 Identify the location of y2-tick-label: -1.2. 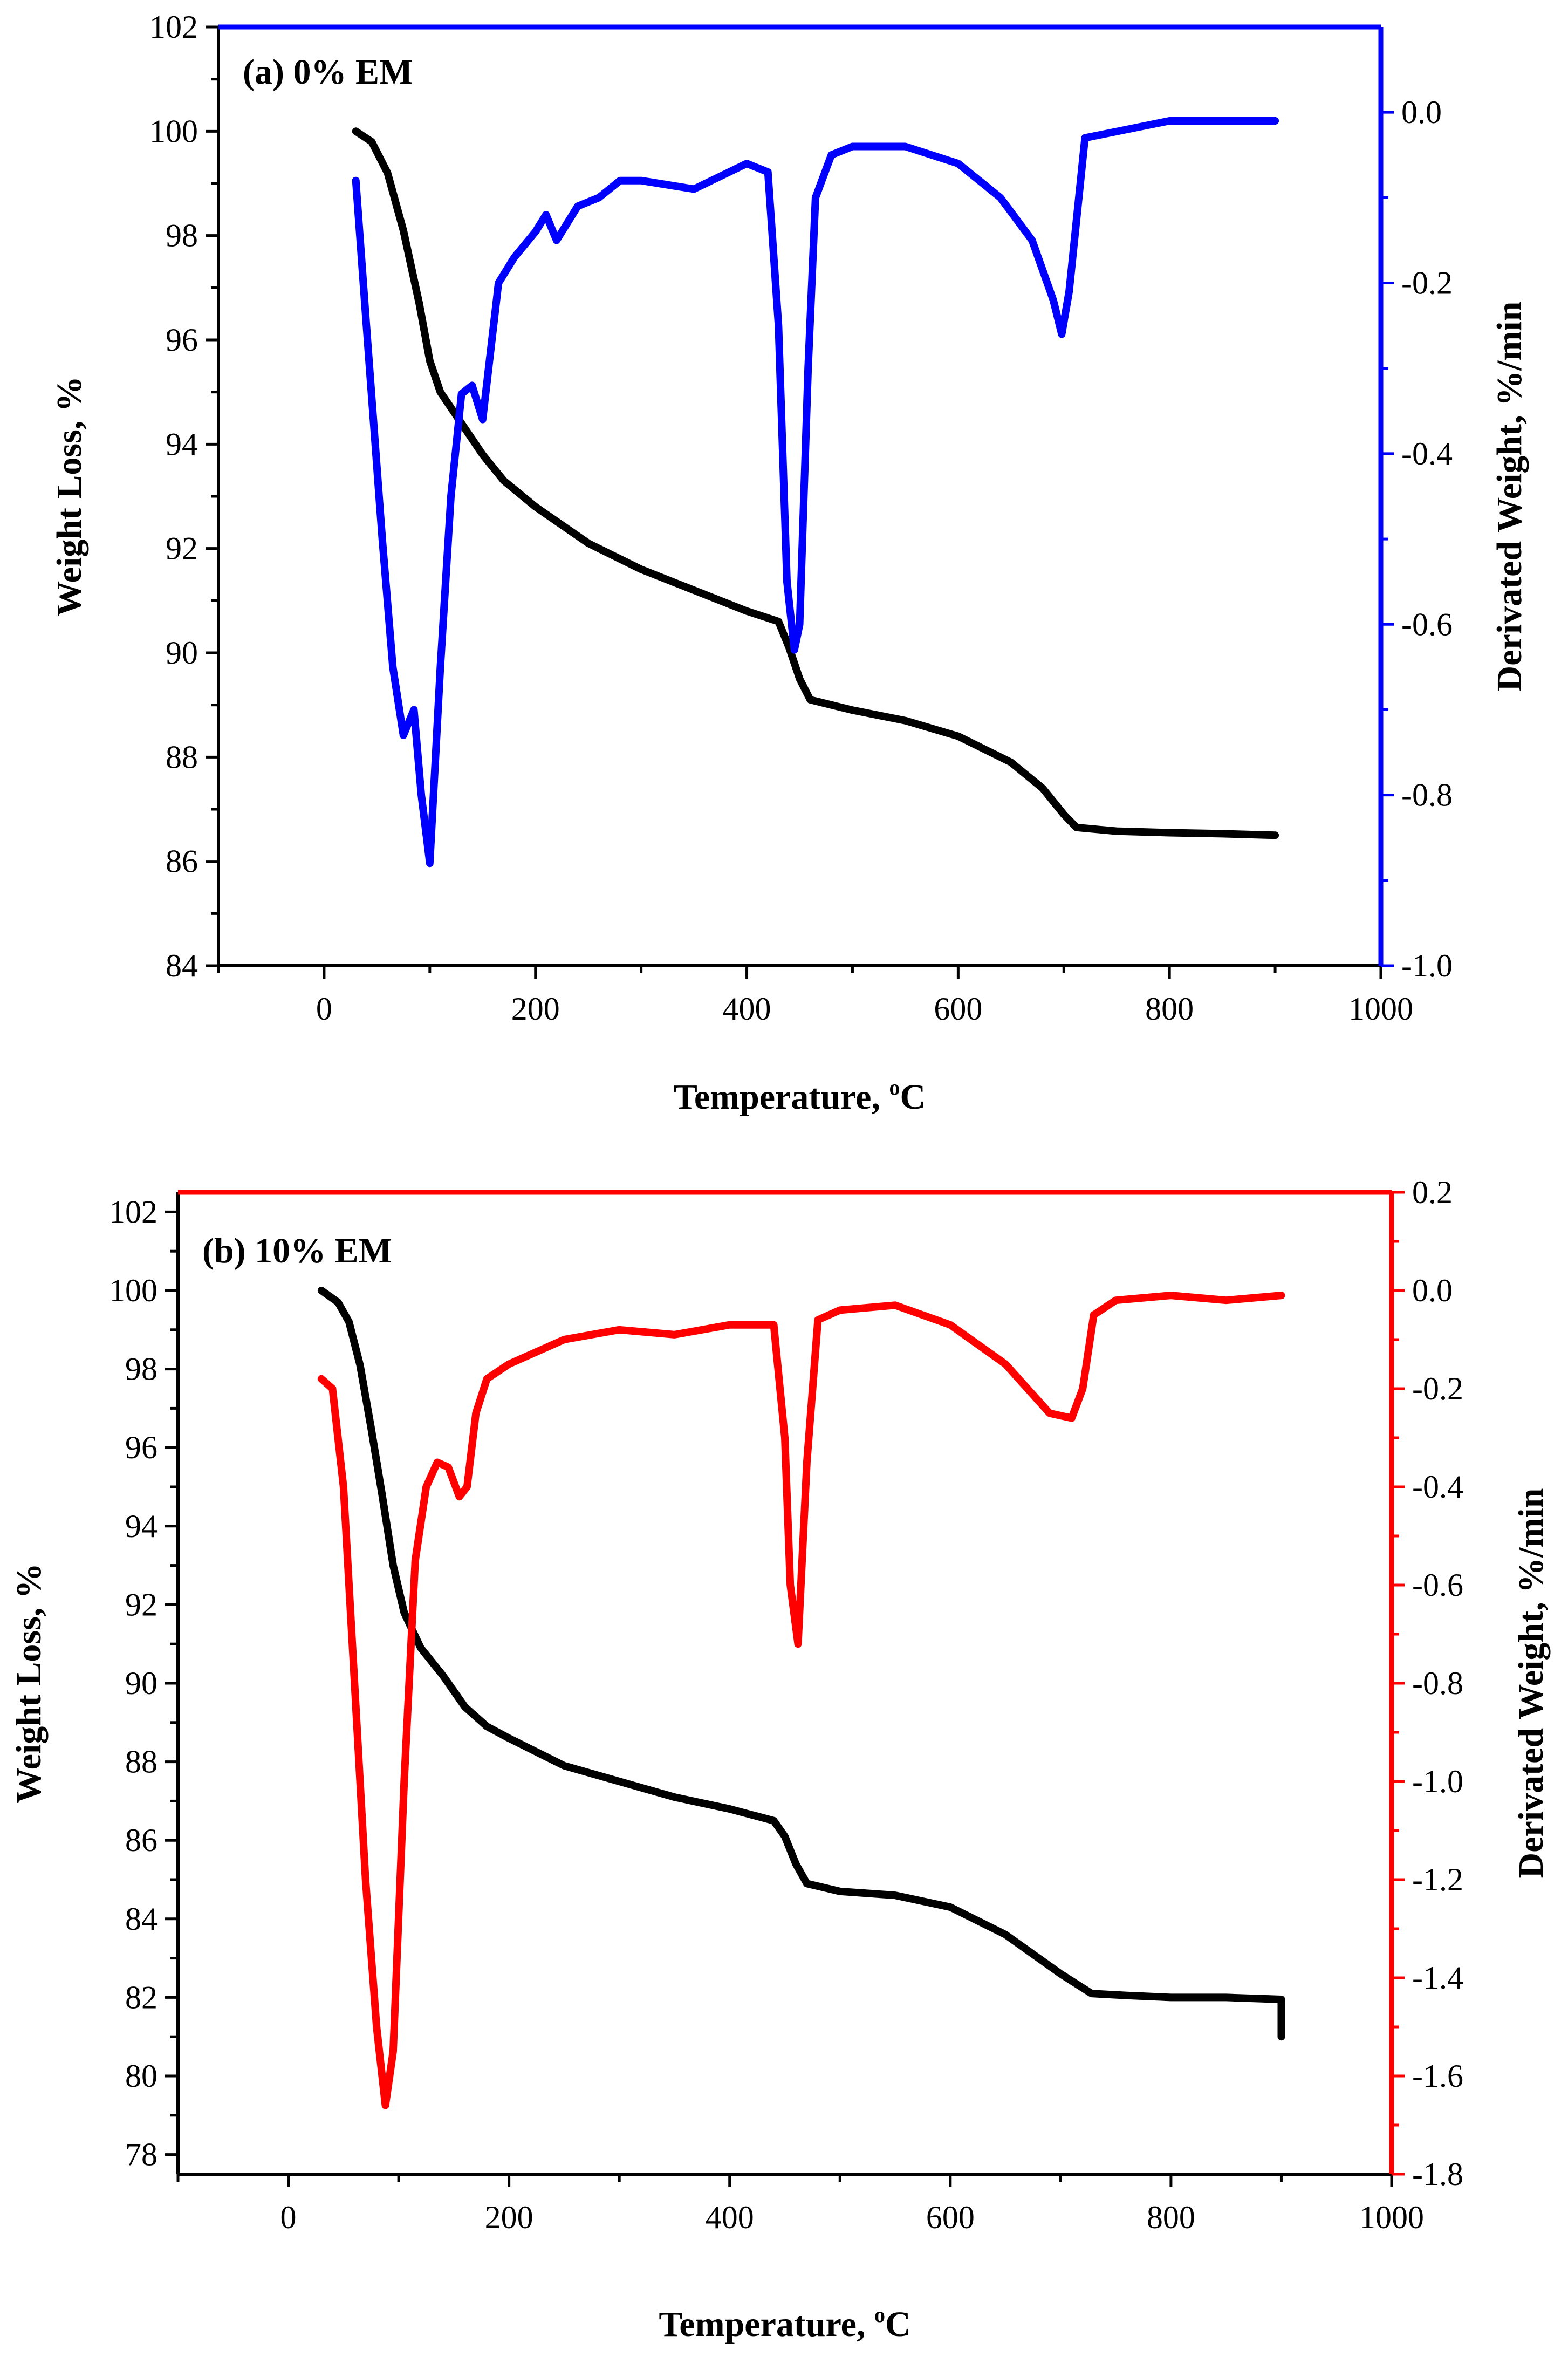
(1437, 1879).